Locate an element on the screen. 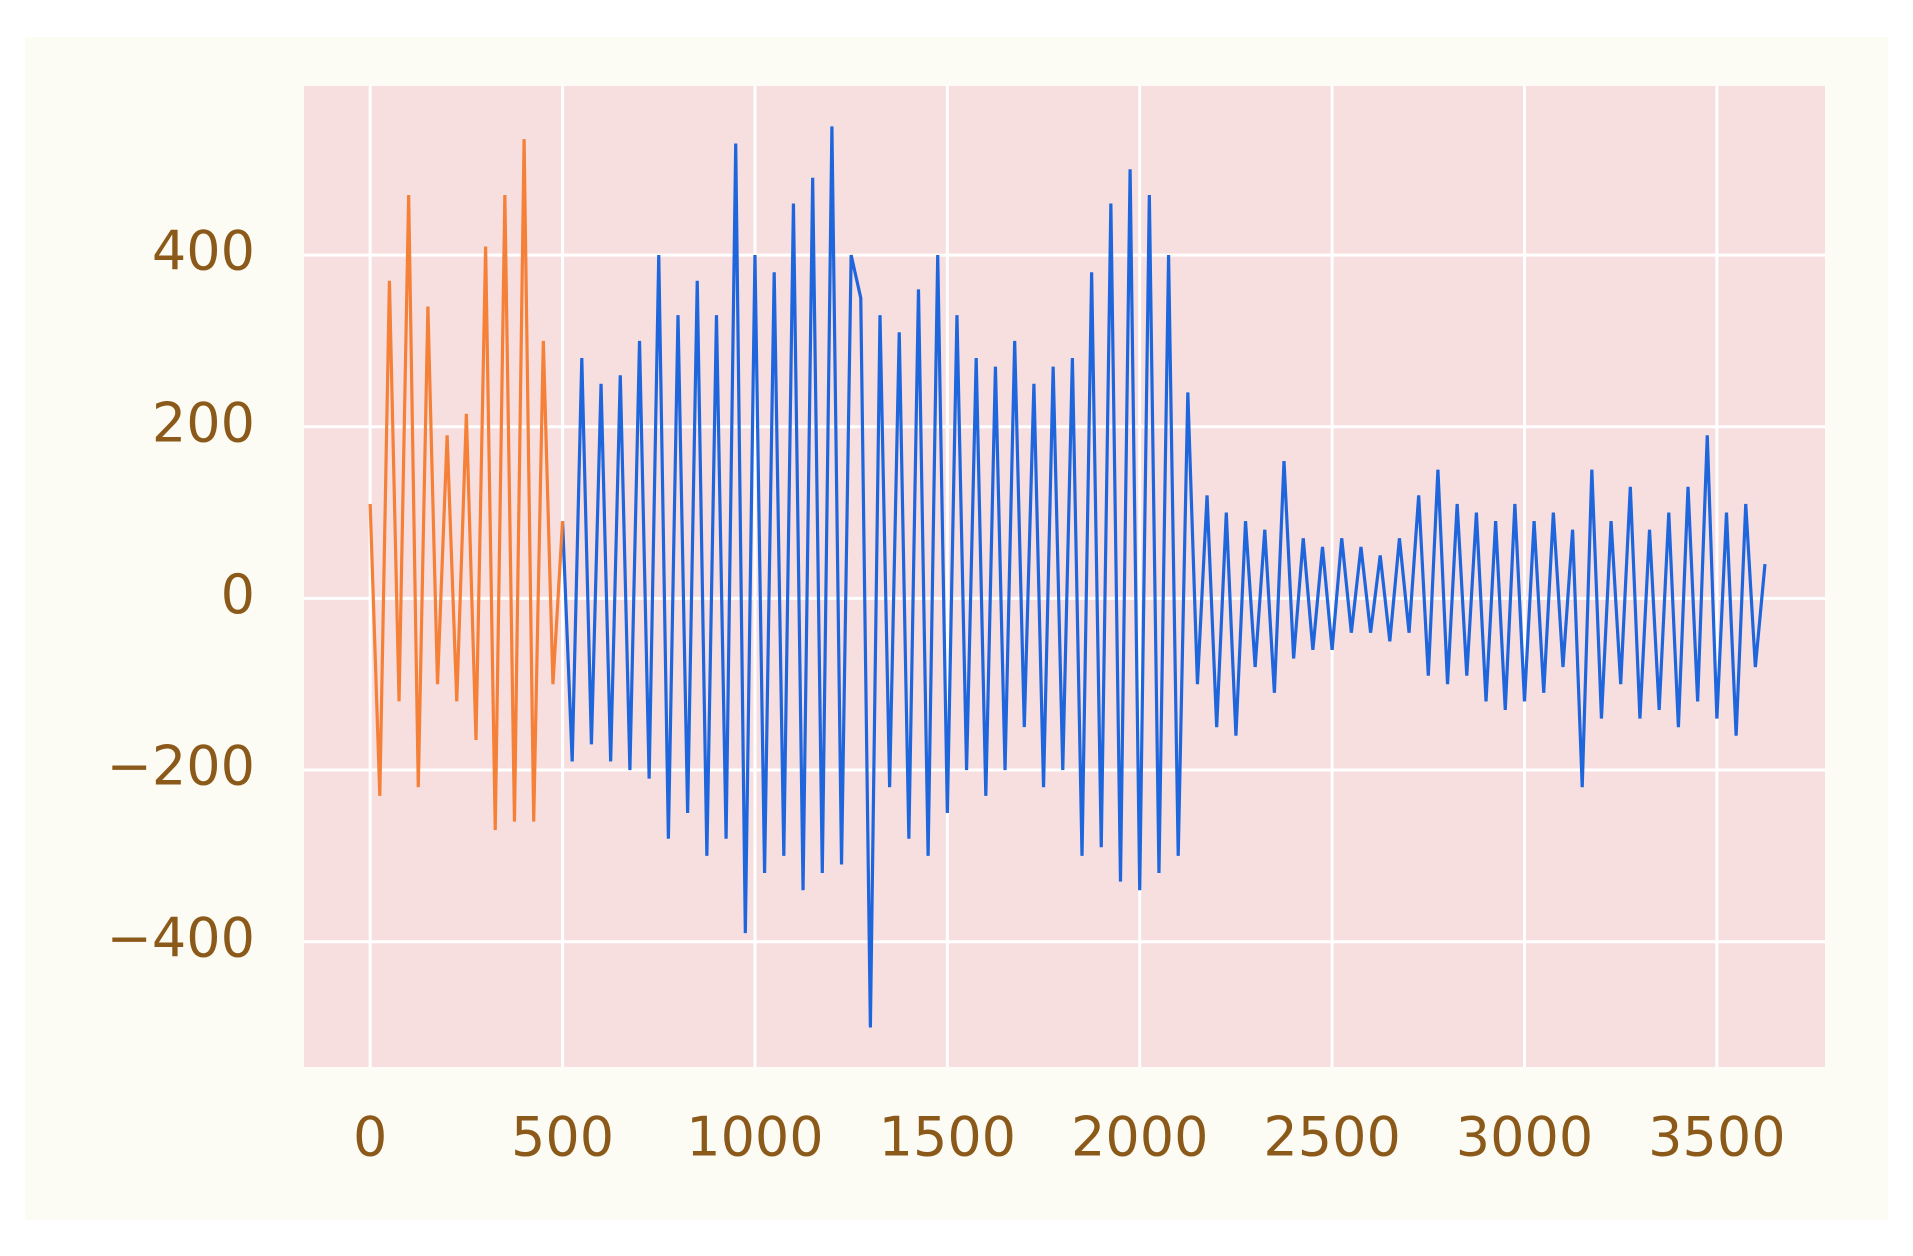 The width and height of the screenshot is (1913, 1256). x-tick-label: 3000 is located at coordinates (1524, 1137).